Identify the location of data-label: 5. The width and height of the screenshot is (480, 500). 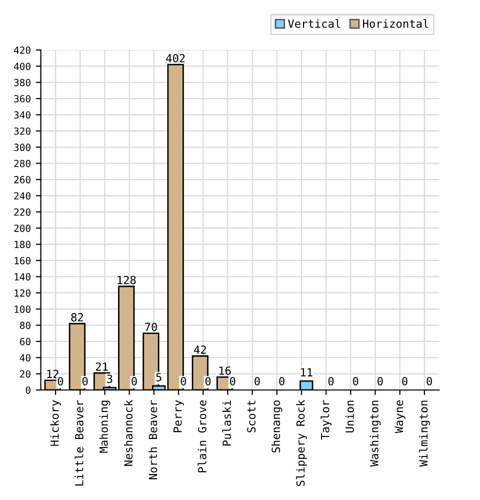
(159, 377).